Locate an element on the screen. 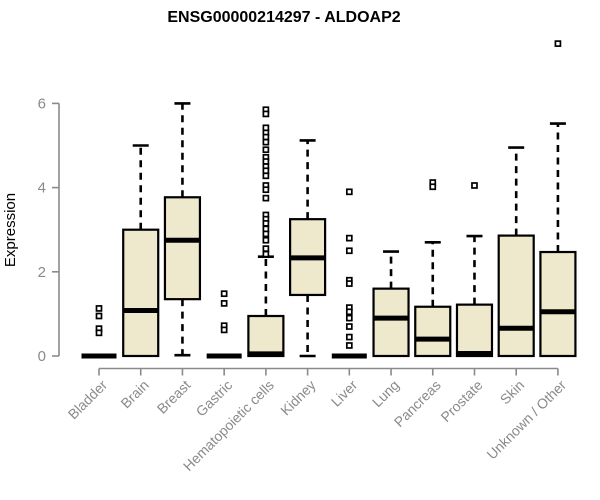 This screenshot has width=600, height=500. category-label: Skin is located at coordinates (512, 392).